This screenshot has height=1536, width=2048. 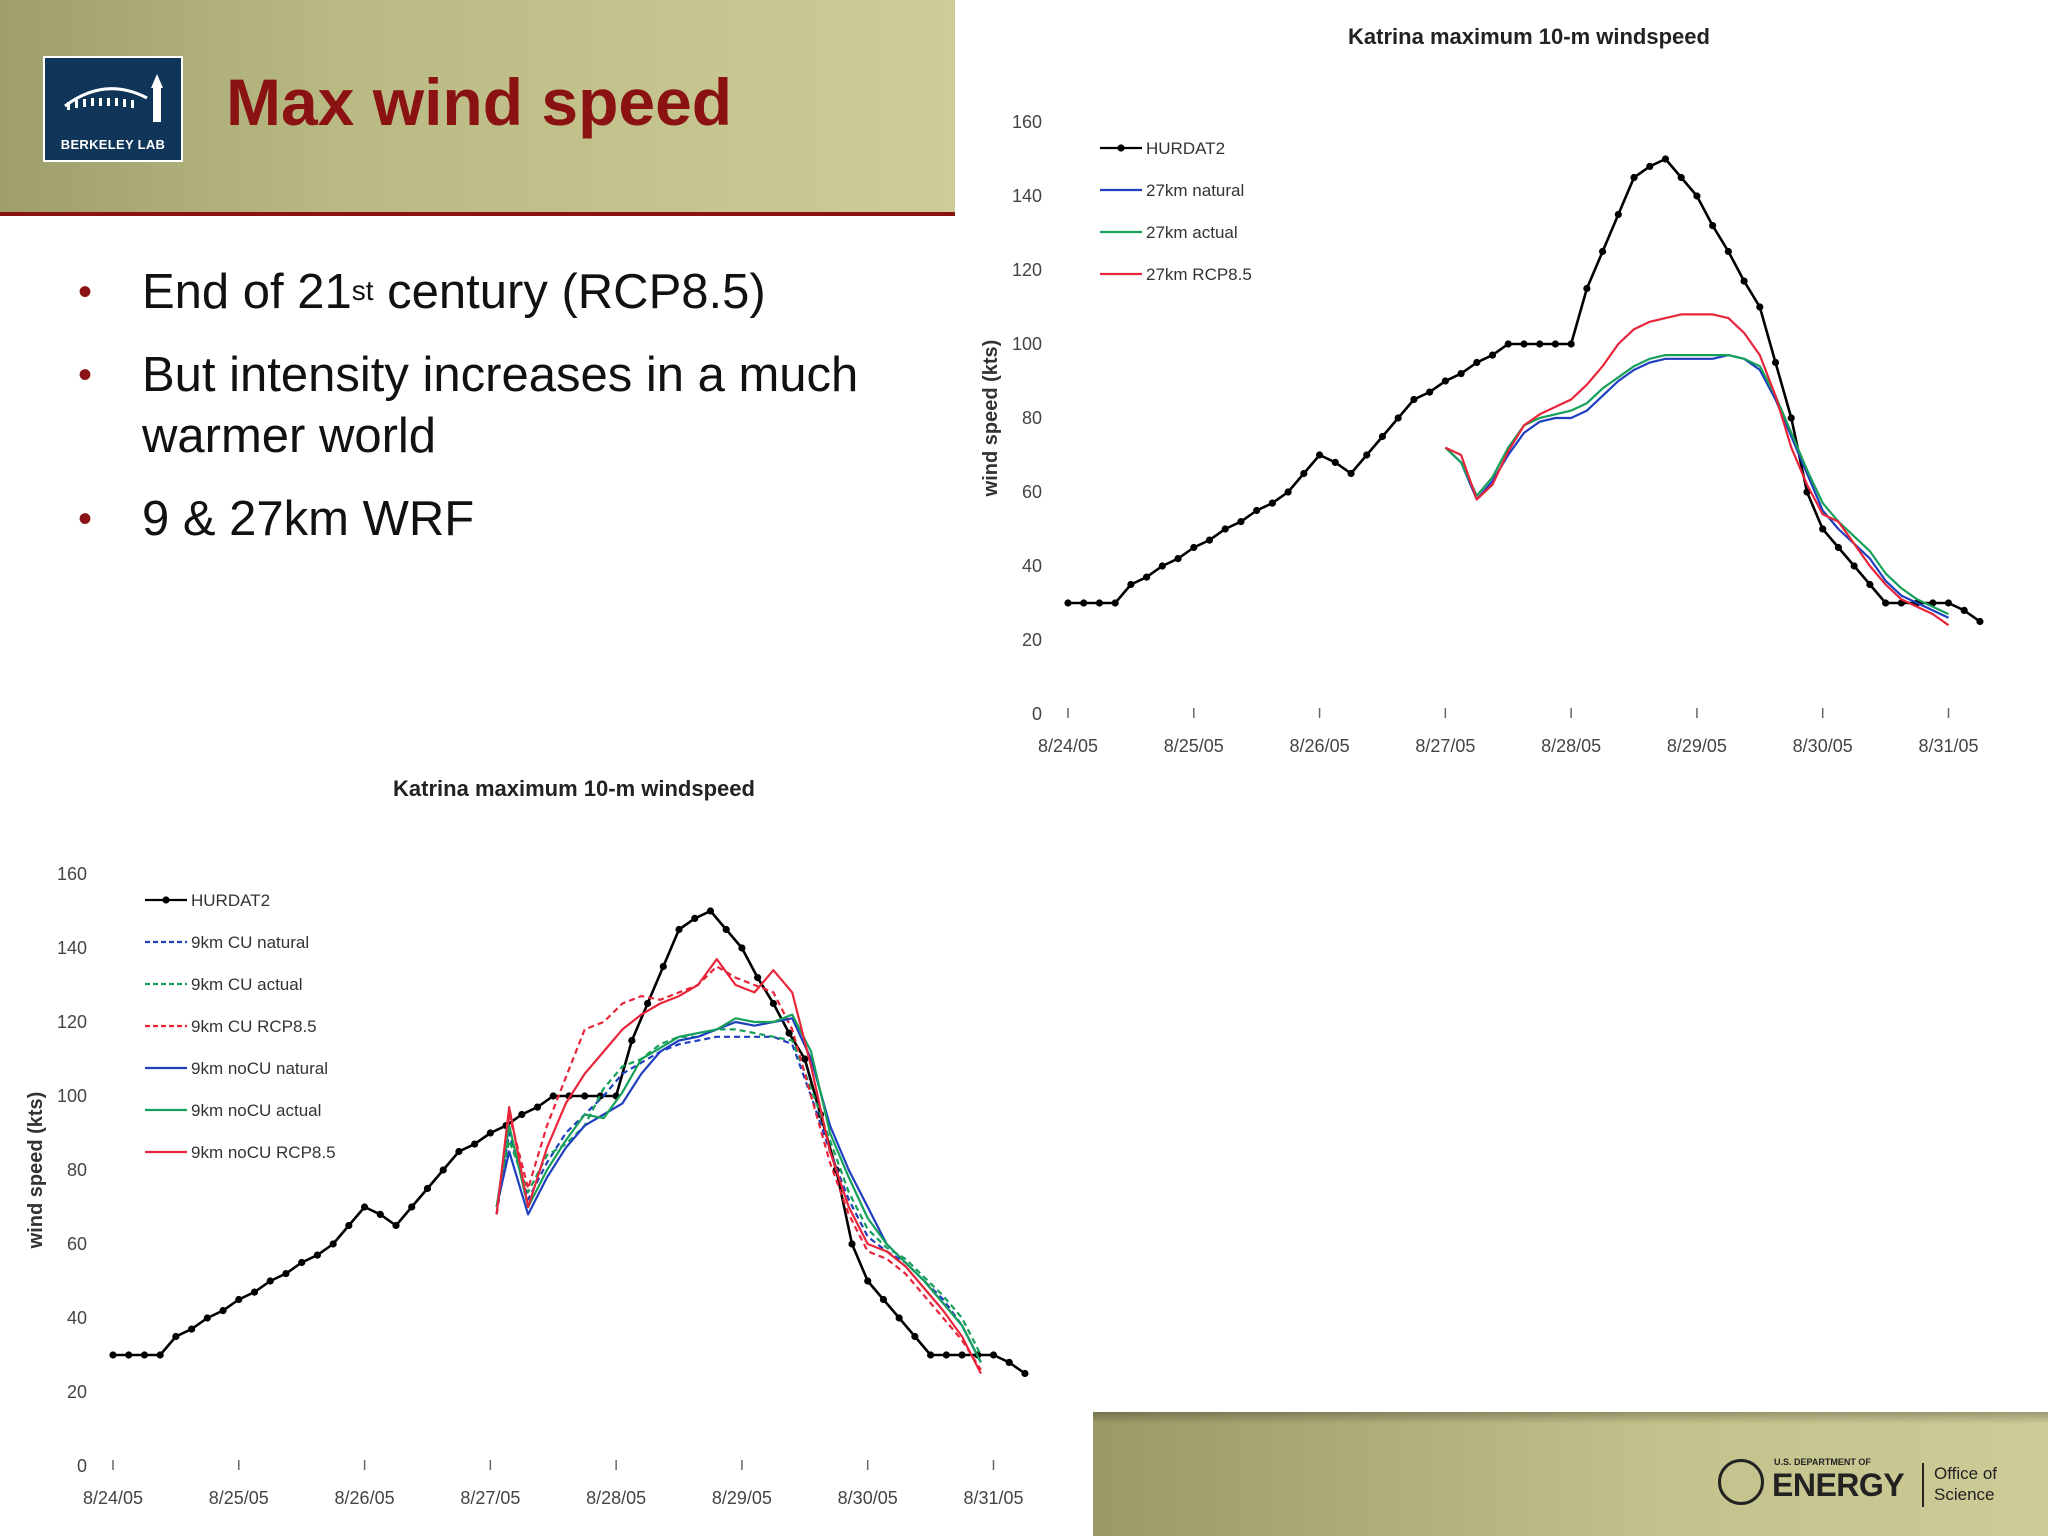 What do you see at coordinates (1965, 1484) in the screenshot?
I see `doe-office-text: Office of Science` at bounding box center [1965, 1484].